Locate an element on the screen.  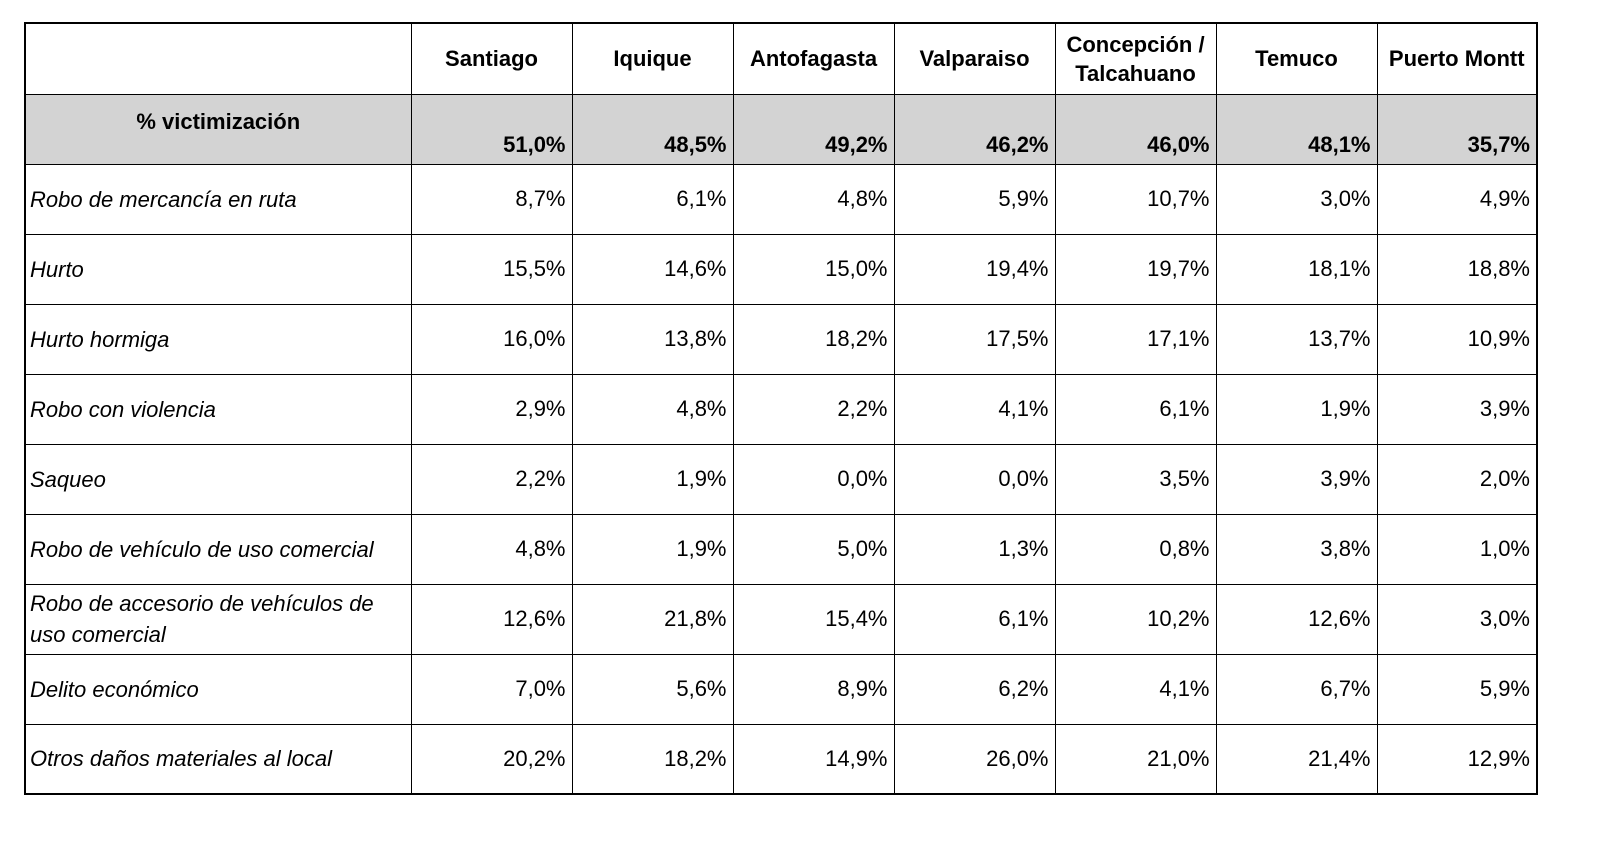
value-cell: 13,7% is located at coordinates (1296, 339).